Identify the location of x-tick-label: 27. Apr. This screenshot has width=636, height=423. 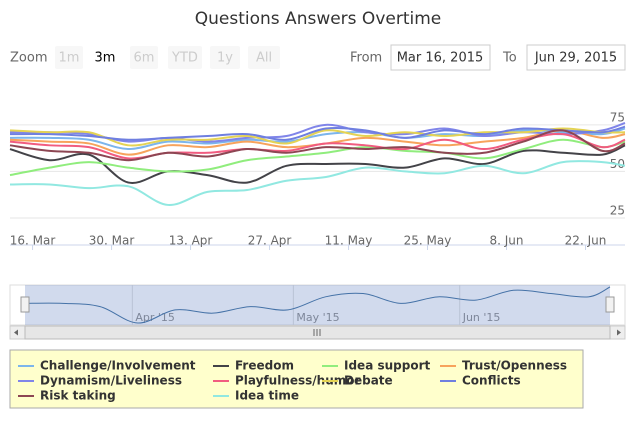
(270, 241).